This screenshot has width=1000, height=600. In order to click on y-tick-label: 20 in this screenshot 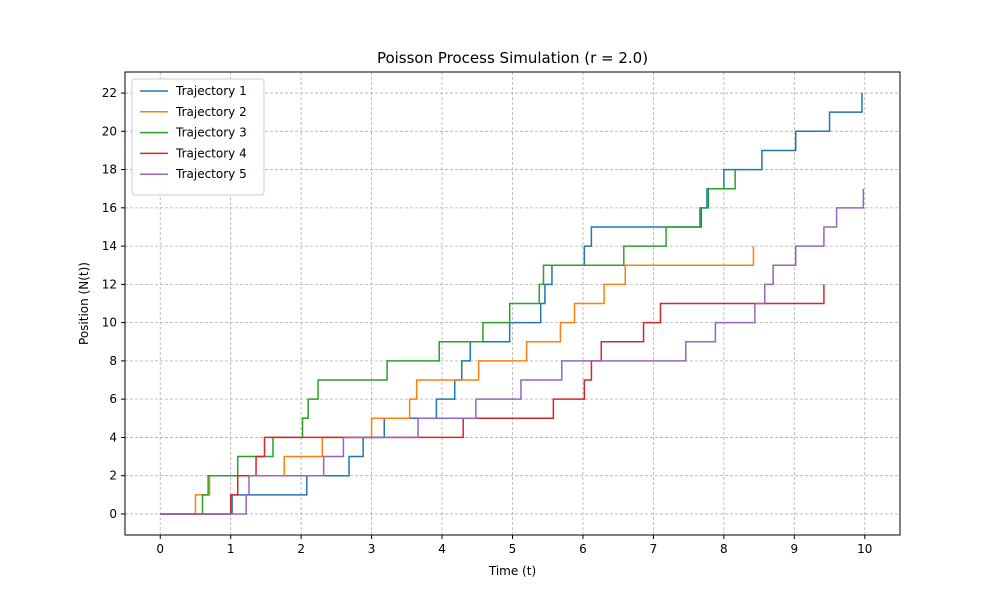, I will do `click(109, 131)`.